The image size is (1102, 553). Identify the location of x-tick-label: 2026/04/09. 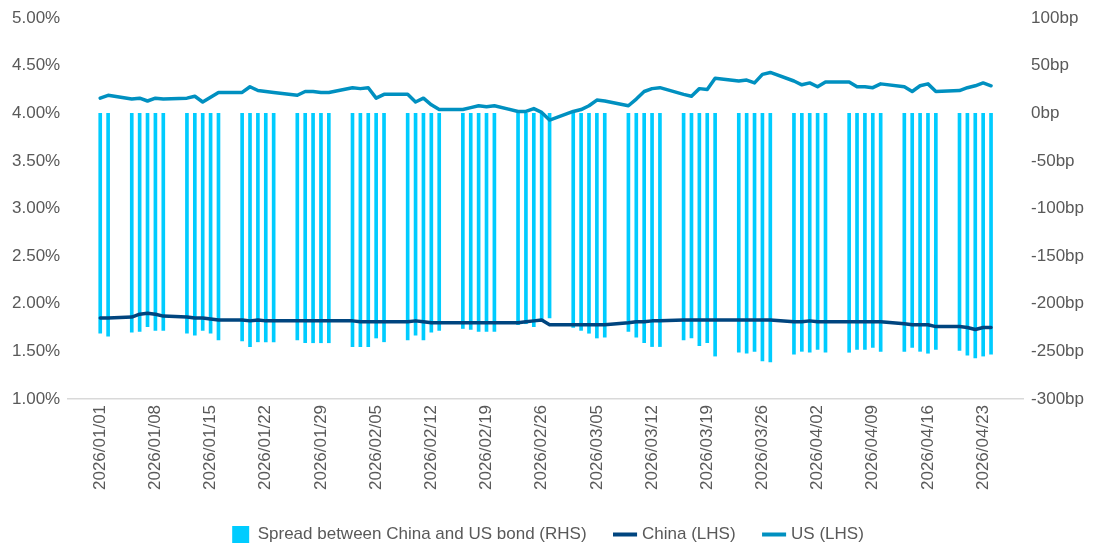
(872, 447).